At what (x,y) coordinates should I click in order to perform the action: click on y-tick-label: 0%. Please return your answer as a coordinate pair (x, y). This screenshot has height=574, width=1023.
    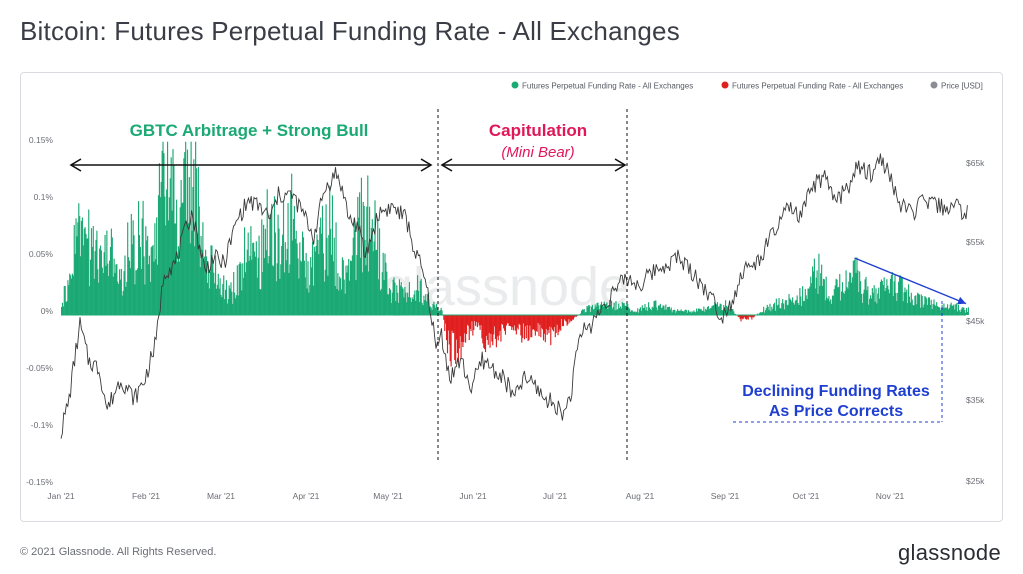
    Looking at the image, I should click on (47, 311).